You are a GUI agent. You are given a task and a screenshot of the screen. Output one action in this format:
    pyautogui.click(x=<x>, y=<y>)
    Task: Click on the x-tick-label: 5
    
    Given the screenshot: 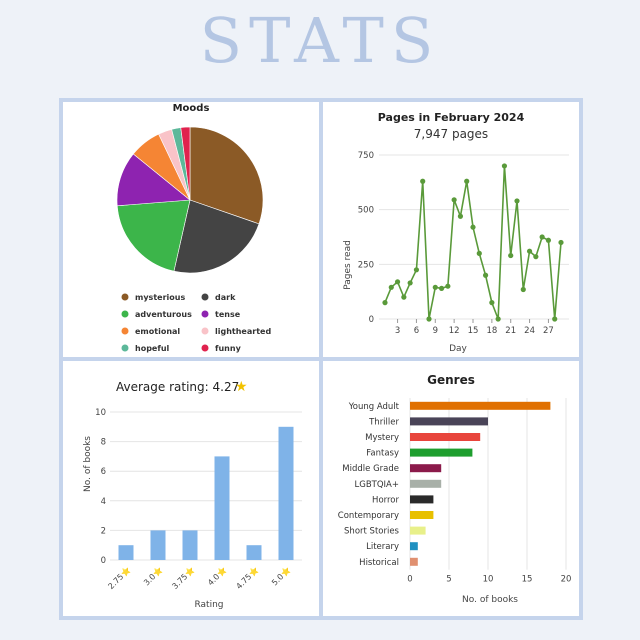 What is the action you would take?
    pyautogui.click(x=448, y=580)
    